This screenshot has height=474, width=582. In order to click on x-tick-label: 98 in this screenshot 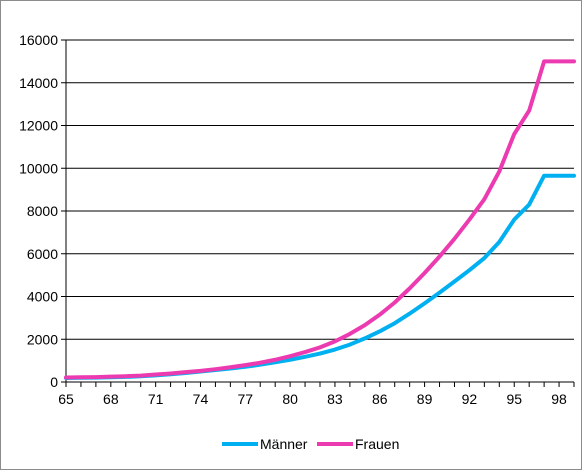, I will do `click(559, 399)`.